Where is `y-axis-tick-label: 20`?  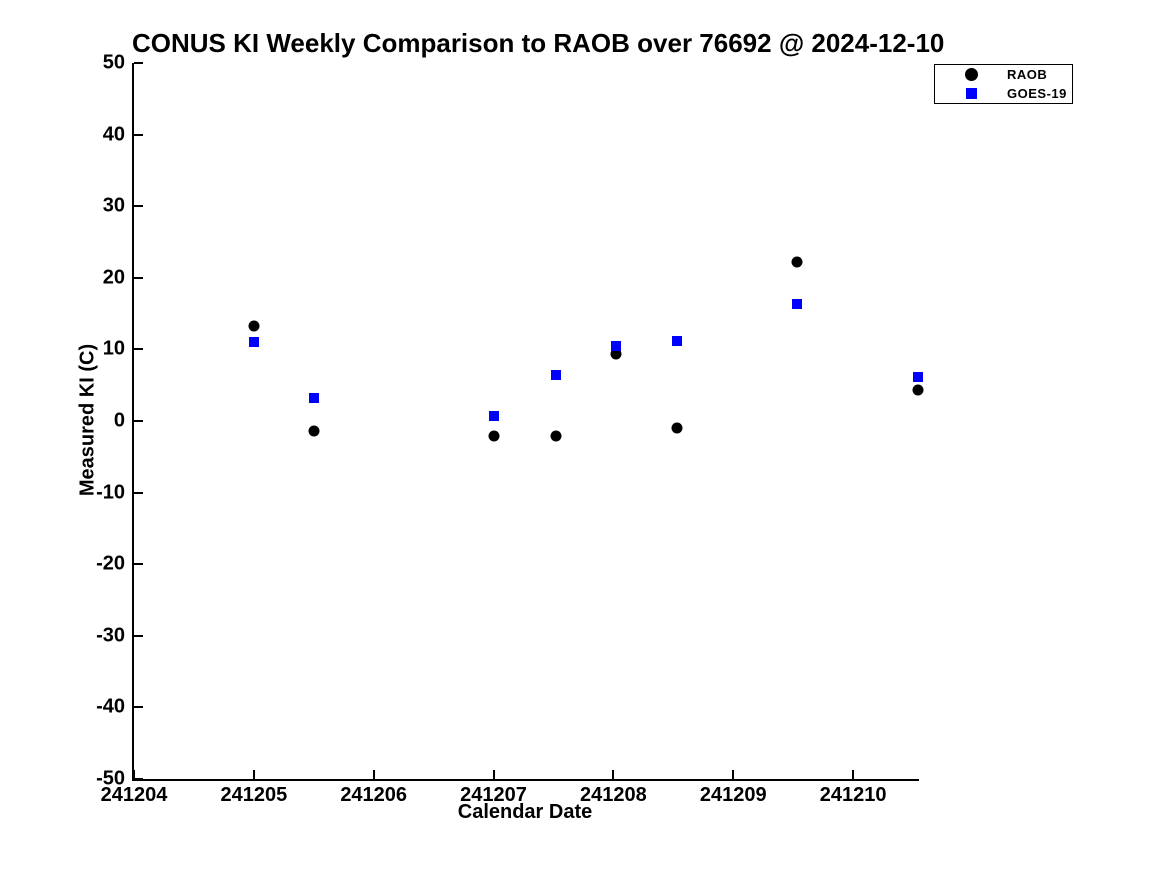 y-axis-tick-label: 20 is located at coordinates (113, 277).